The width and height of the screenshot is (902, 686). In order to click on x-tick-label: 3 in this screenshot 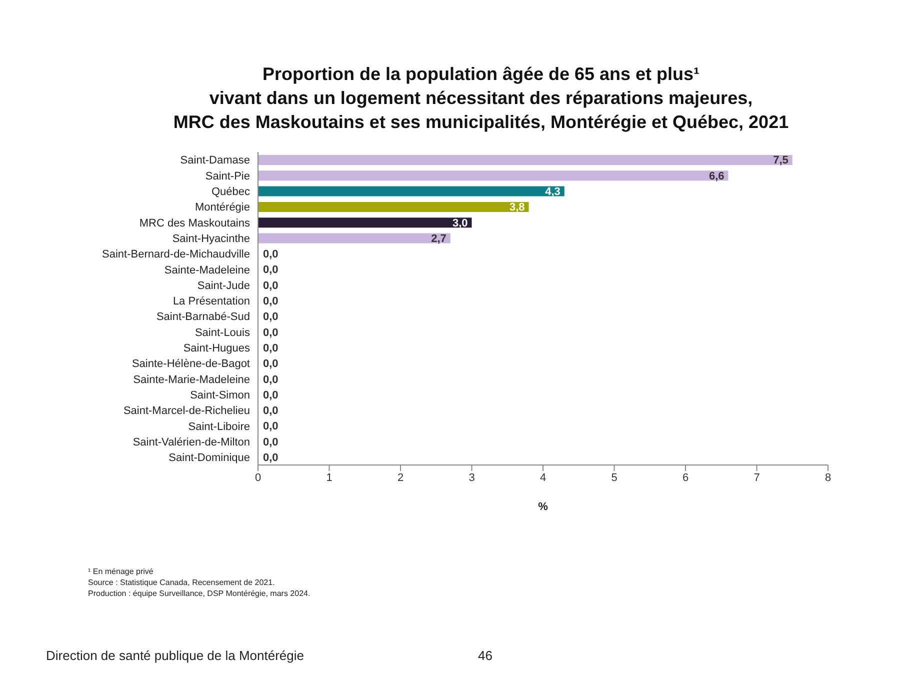, I will do `click(471, 478)`.